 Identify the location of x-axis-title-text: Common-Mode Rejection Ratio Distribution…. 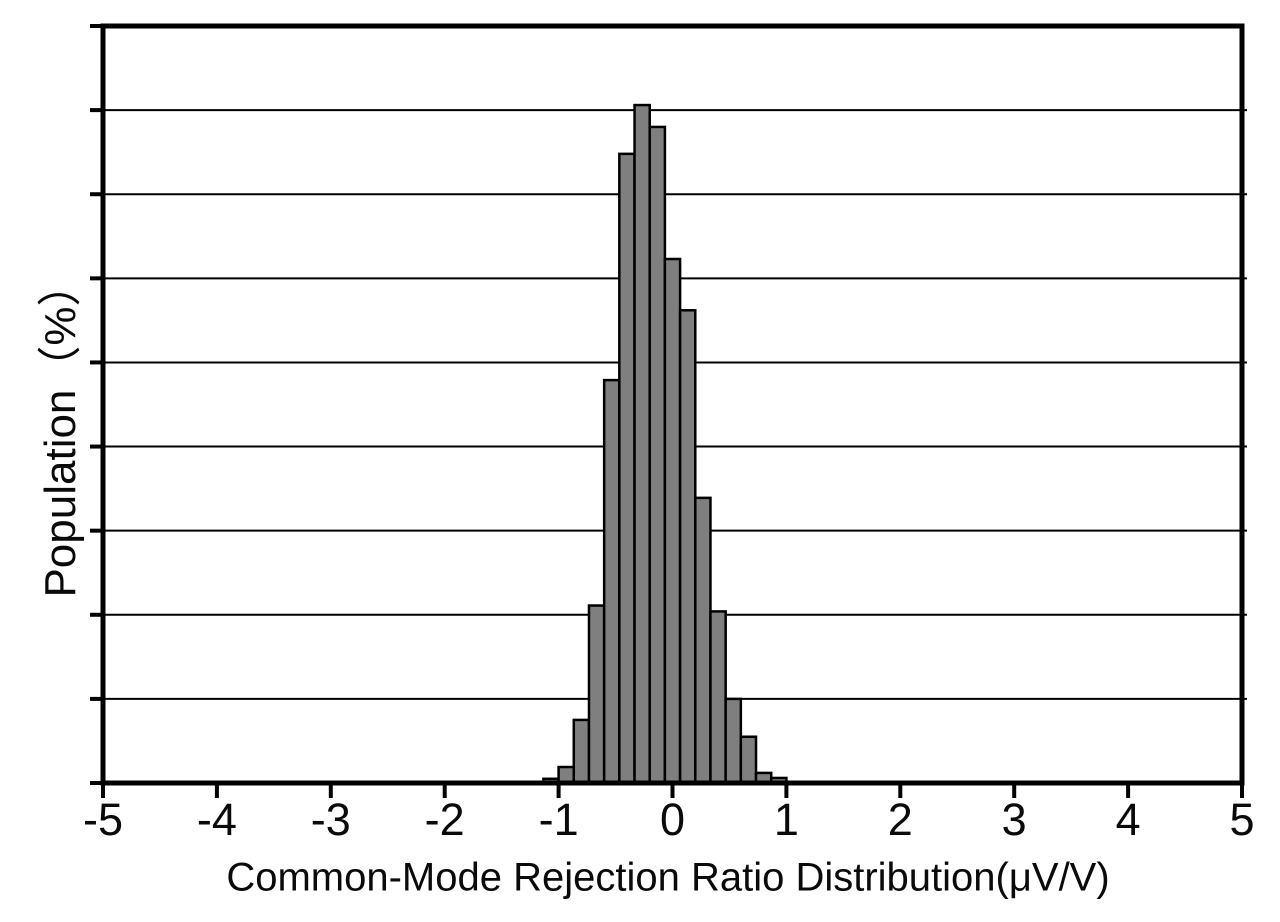
(668, 877).